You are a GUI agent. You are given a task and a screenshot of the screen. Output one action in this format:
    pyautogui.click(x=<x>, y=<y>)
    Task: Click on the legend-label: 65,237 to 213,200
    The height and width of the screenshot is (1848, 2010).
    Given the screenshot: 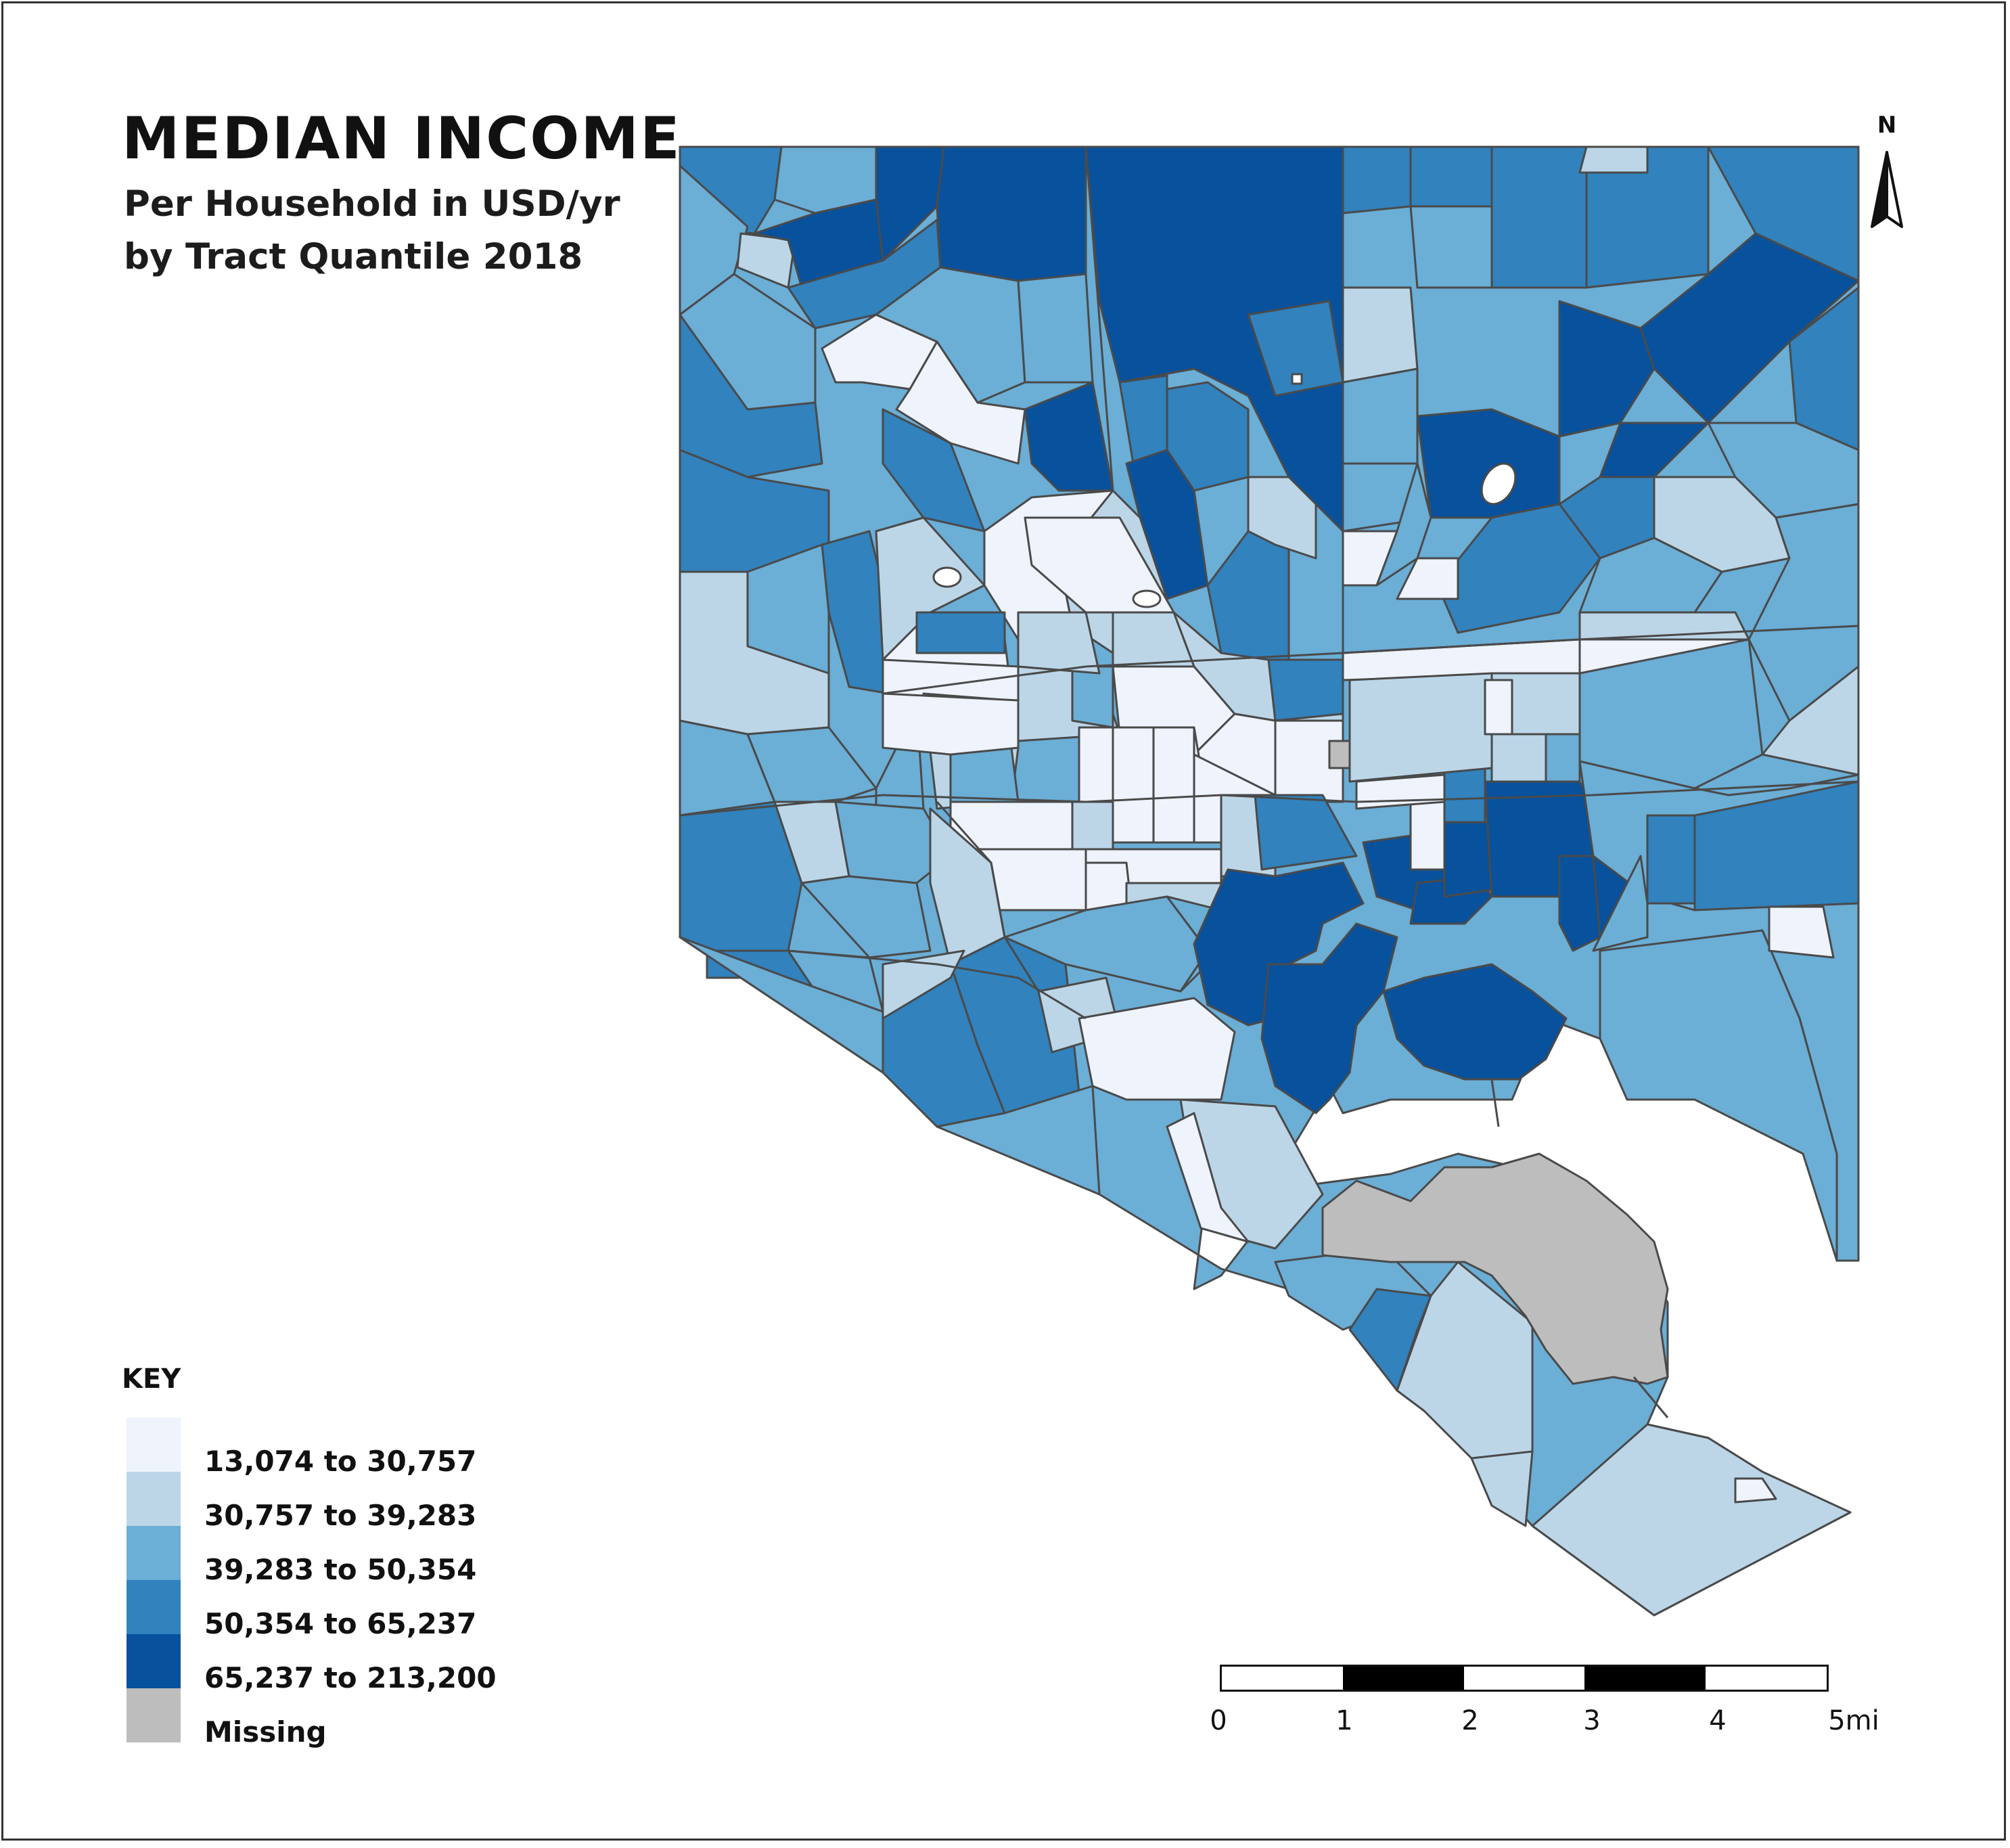 What is the action you would take?
    pyautogui.click(x=350, y=1677)
    